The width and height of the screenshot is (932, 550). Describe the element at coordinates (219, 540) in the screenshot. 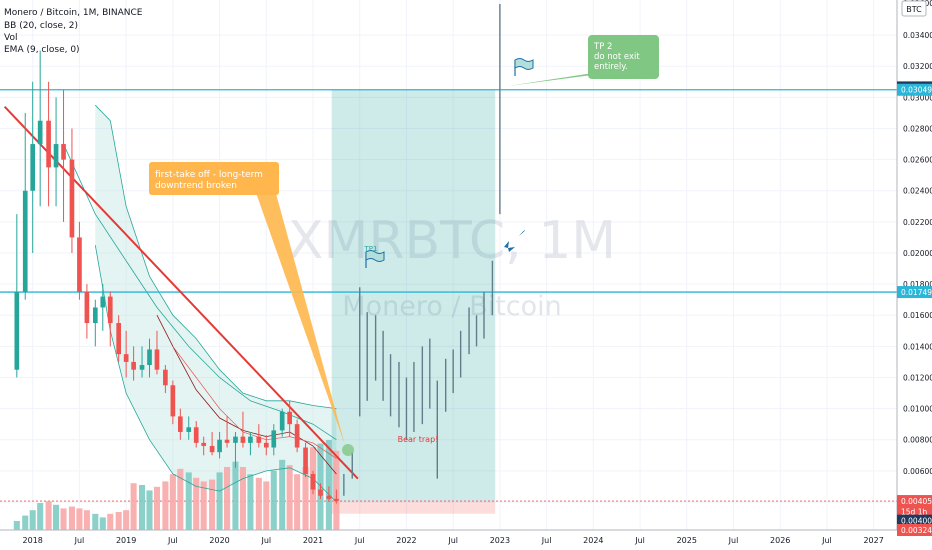

I see `time-tick-label: 2020` at that location.